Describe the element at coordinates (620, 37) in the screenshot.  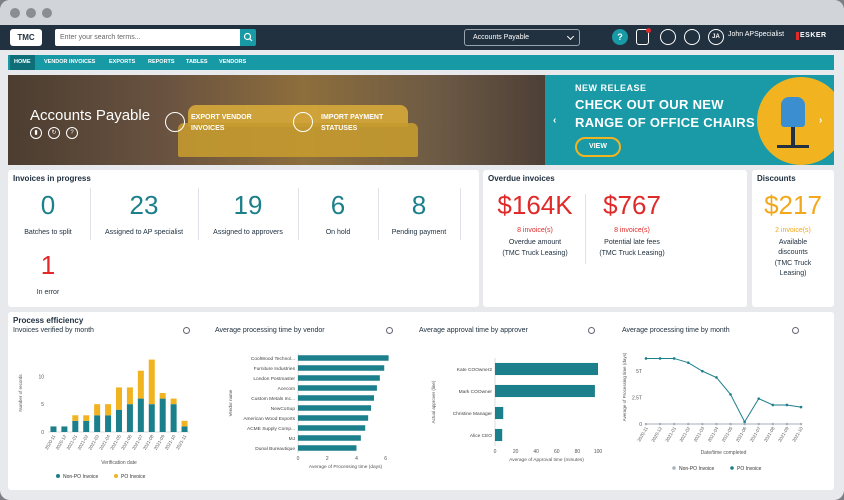
I see `help-icon: ?` at that location.